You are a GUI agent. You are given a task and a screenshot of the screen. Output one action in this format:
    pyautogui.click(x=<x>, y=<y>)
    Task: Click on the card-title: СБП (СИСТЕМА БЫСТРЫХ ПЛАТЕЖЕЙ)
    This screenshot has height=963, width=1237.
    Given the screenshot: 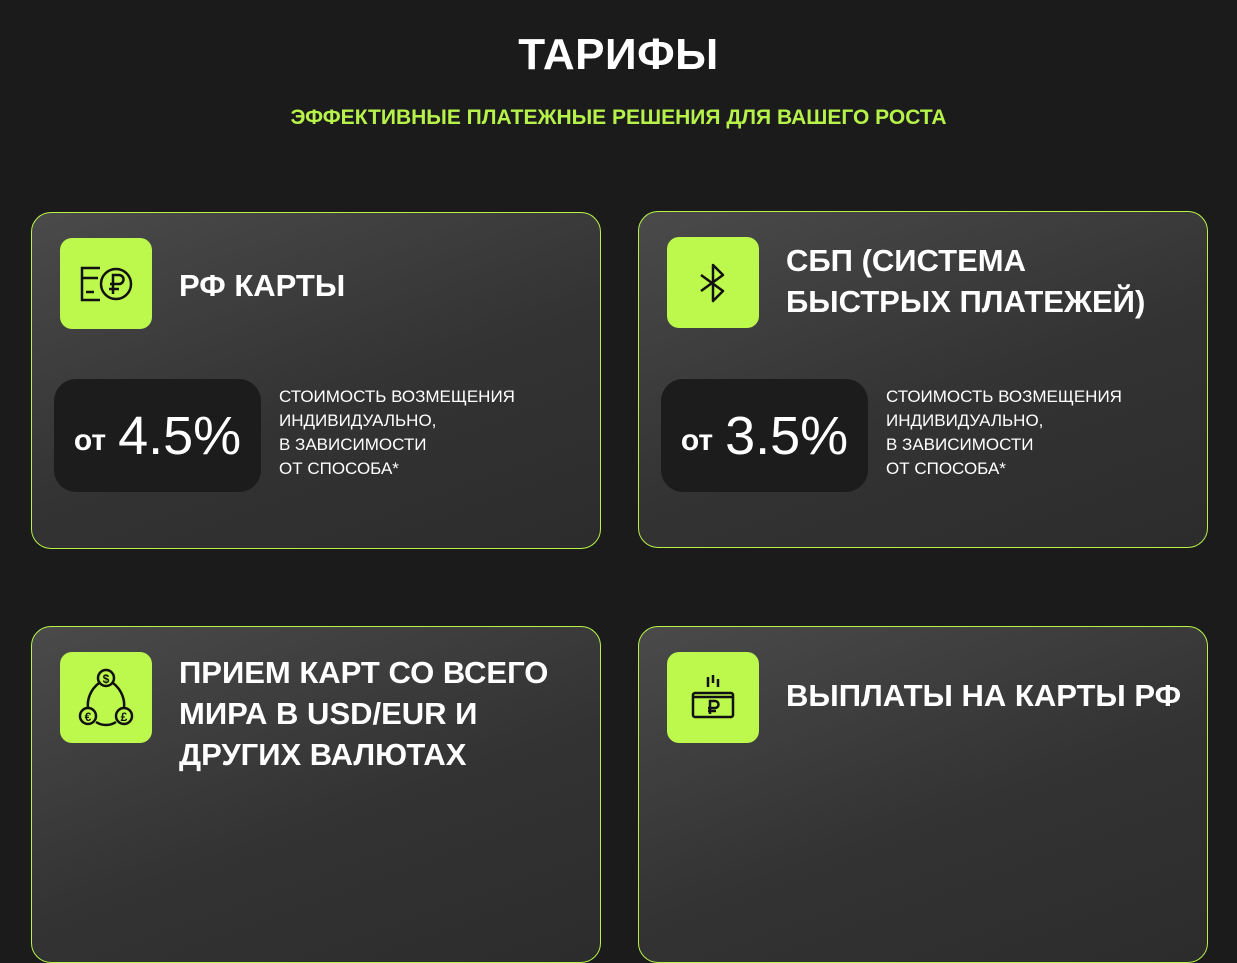 What is the action you would take?
    pyautogui.click(x=966, y=281)
    